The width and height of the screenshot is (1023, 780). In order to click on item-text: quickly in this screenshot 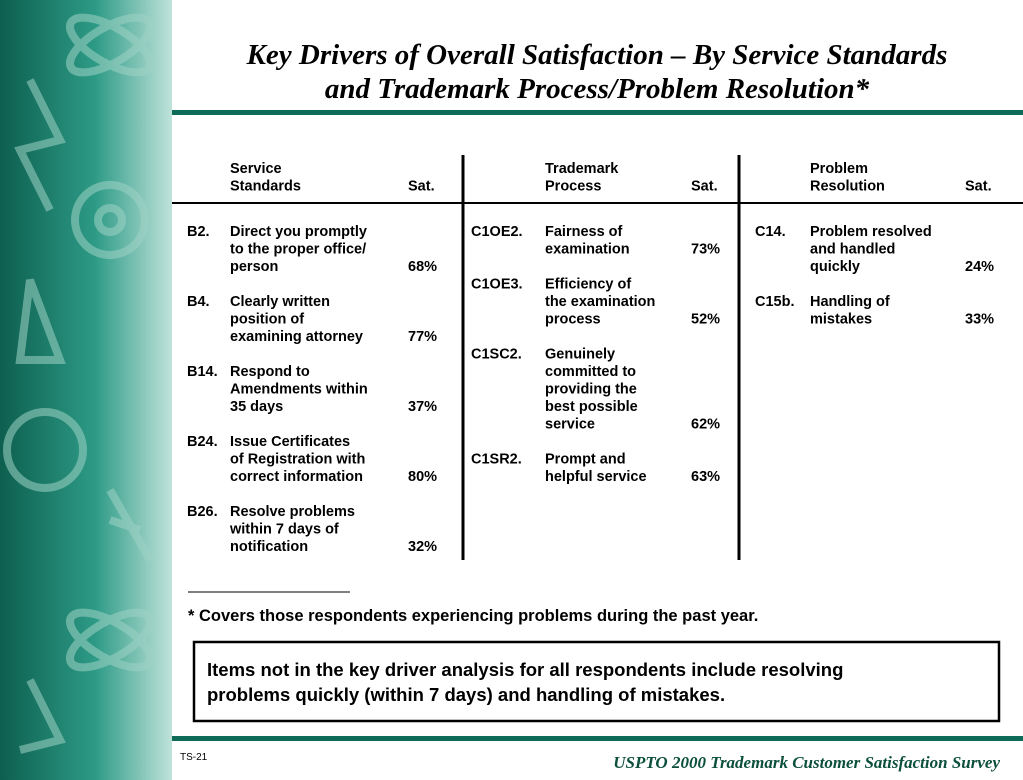, I will do `click(835, 267)`.